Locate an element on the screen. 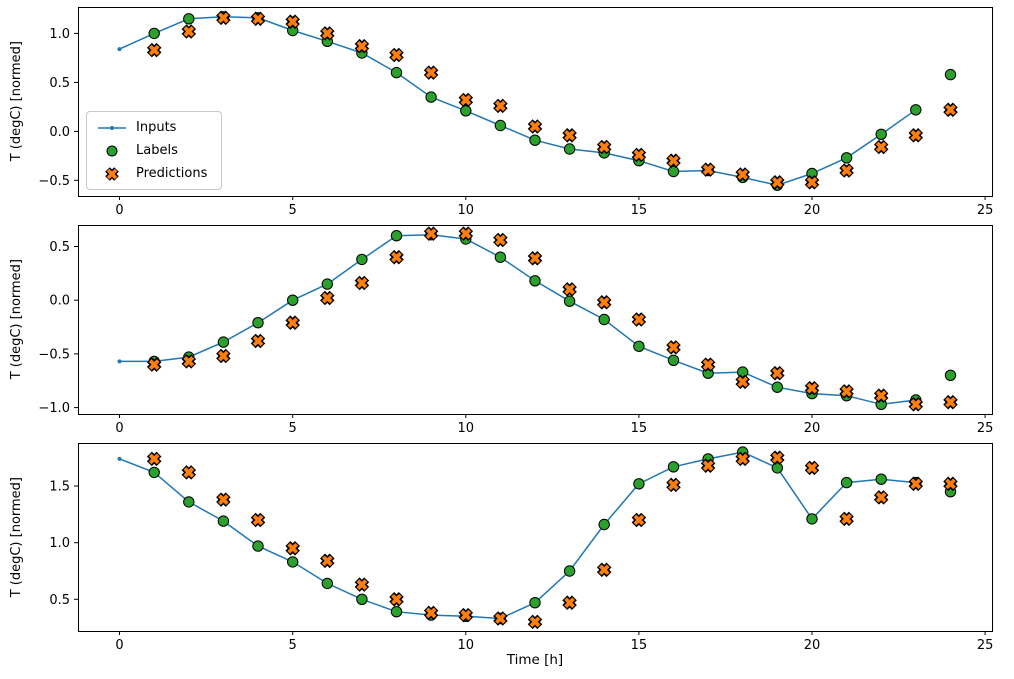 This screenshot has width=1014, height=679. x-tick-label: 15 is located at coordinates (639, 428).